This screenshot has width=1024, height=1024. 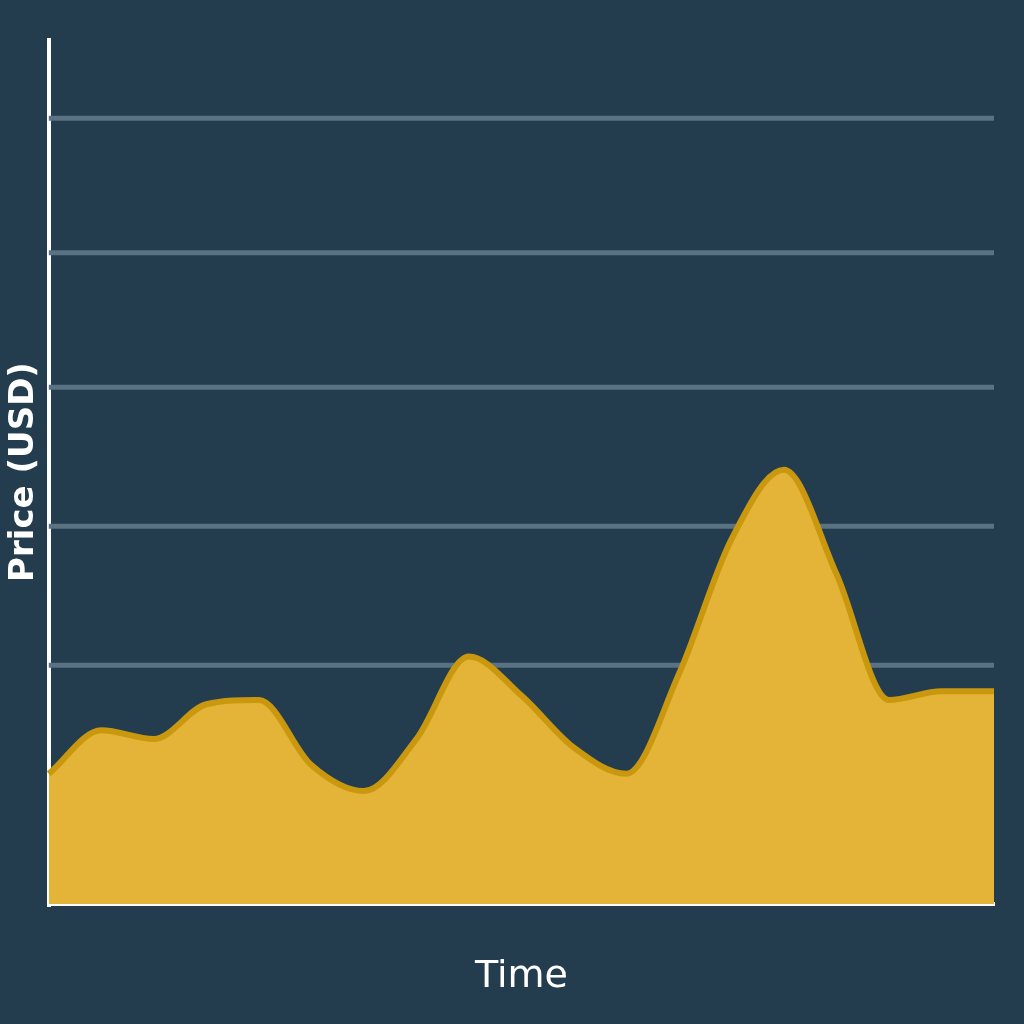 I want to click on x-axis-title: Time, so click(x=520, y=974).